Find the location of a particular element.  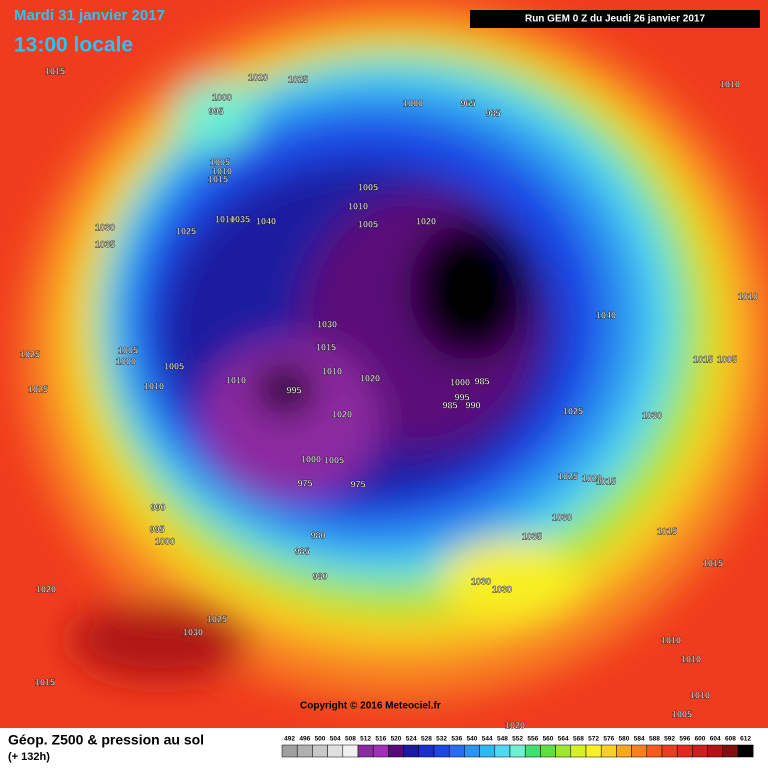

legend-label: 560 is located at coordinates (548, 739).